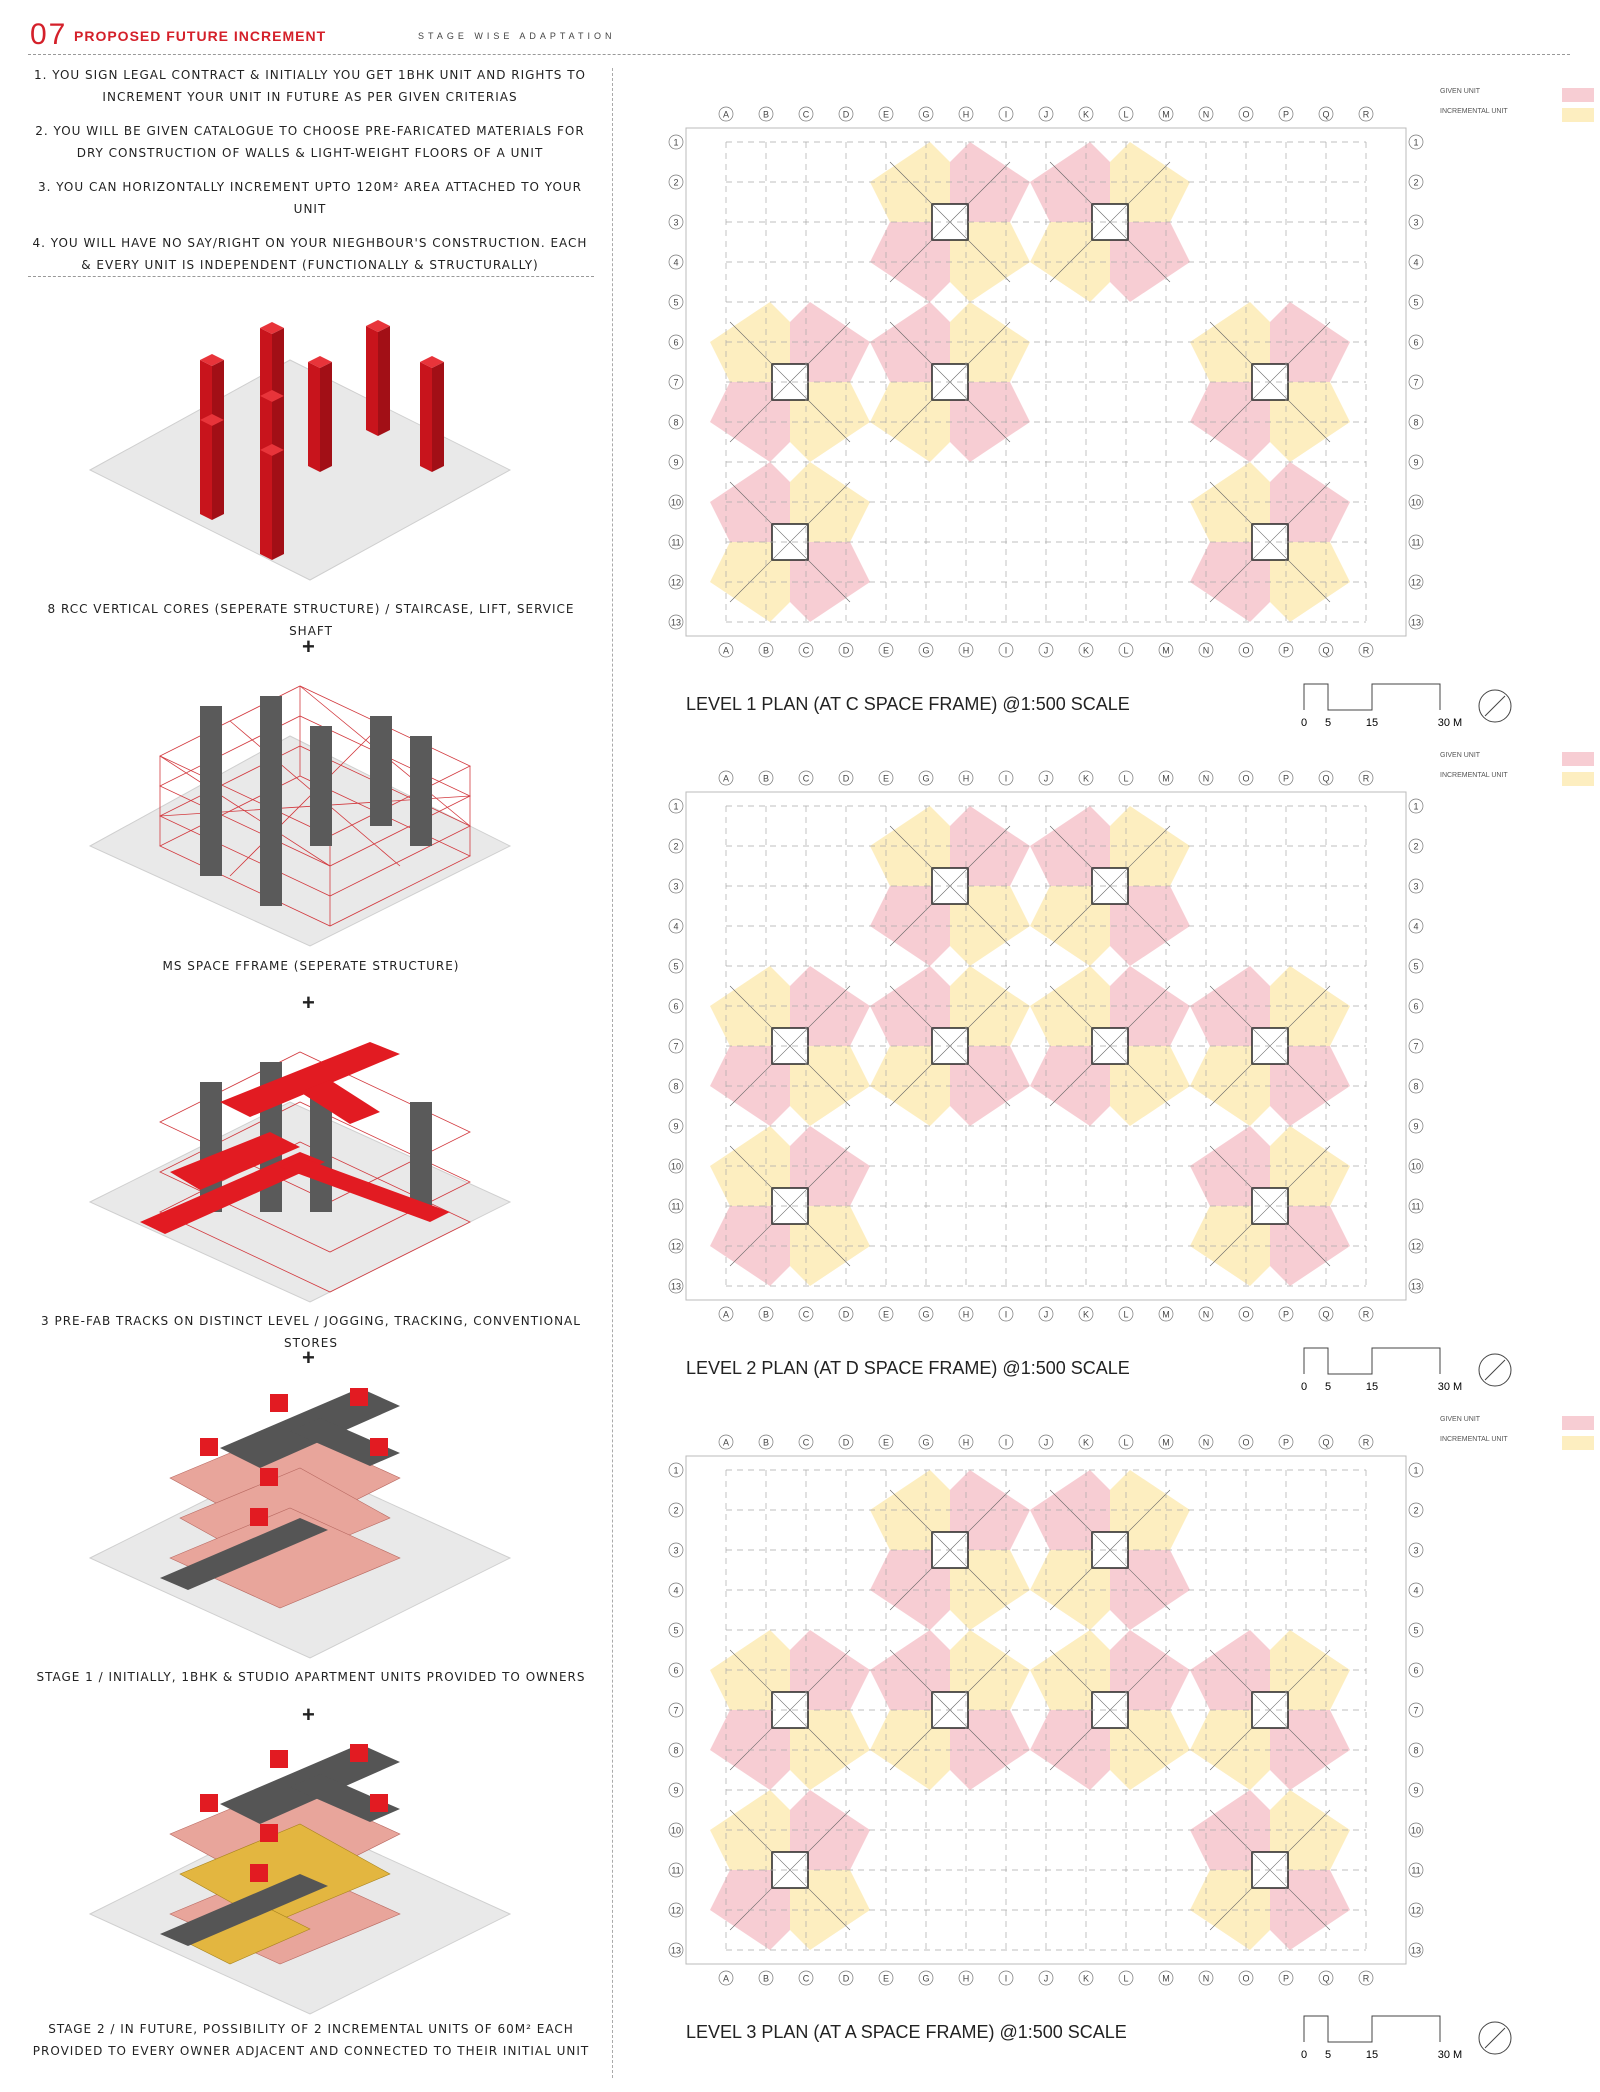 The image size is (1600, 2092). Describe the element at coordinates (1474, 775) in the screenshot. I see `legend-incremental-label: INCREMENTAL UNIT` at that location.